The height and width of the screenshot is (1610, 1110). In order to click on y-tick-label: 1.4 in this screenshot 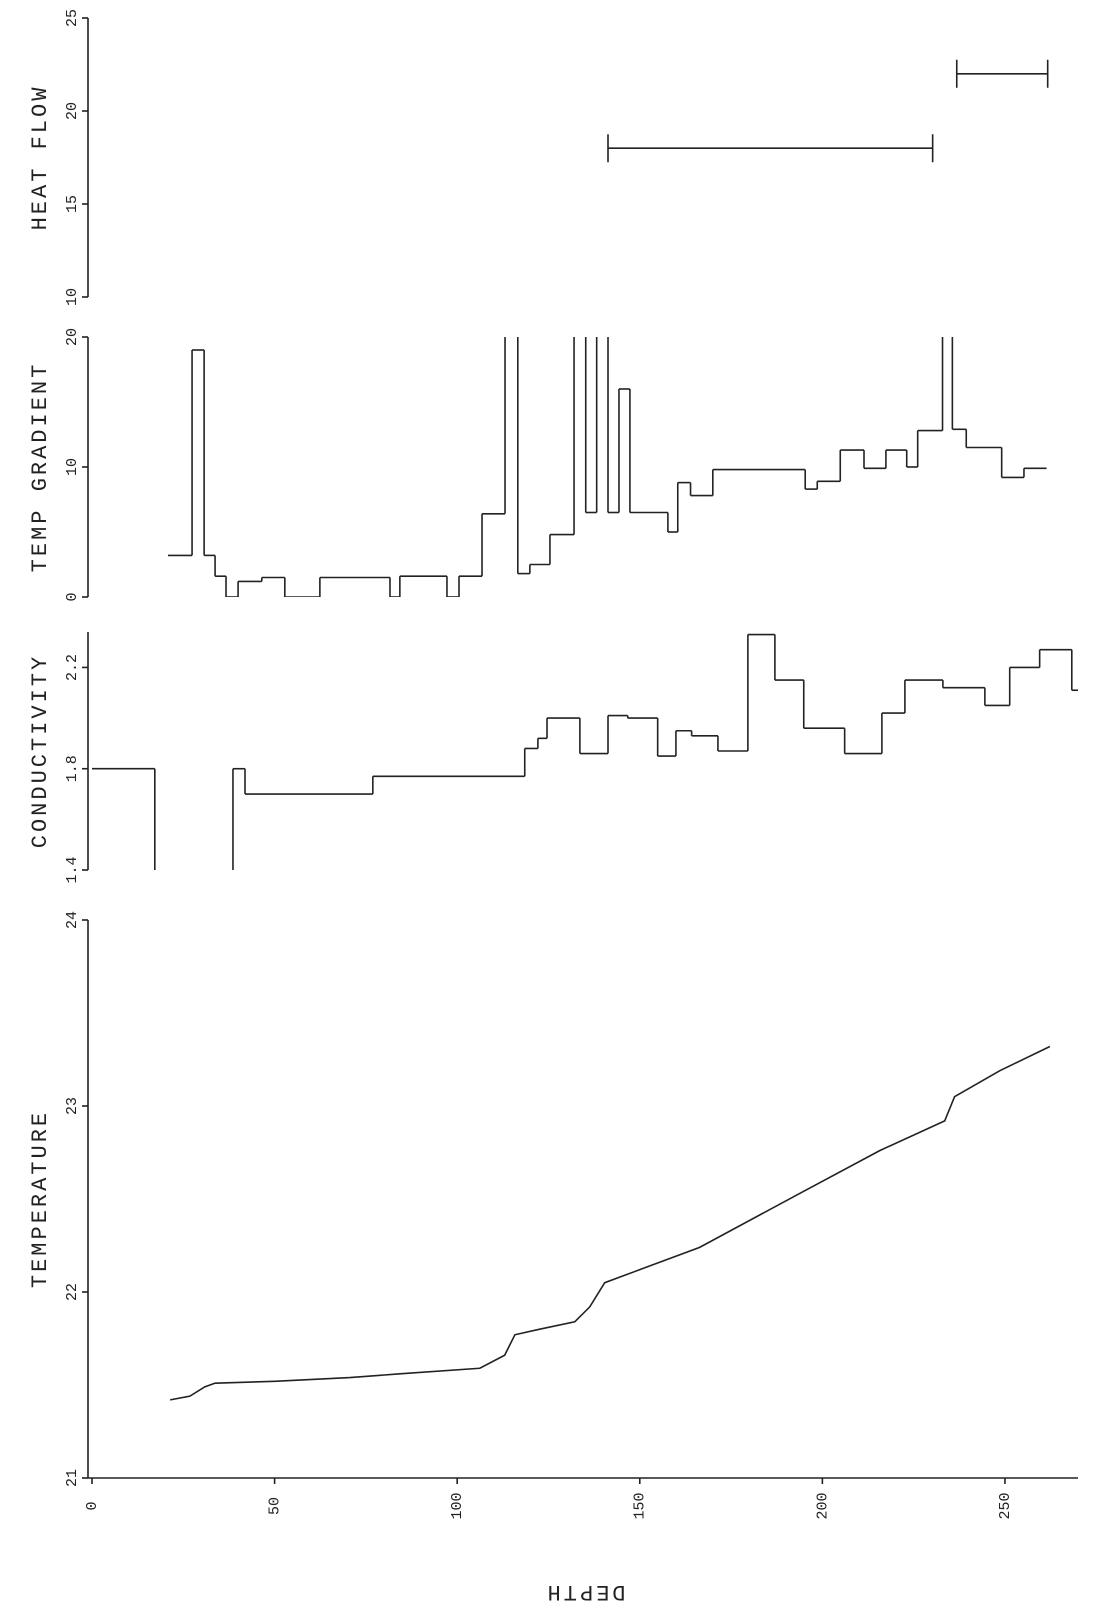, I will do `click(72, 869)`.